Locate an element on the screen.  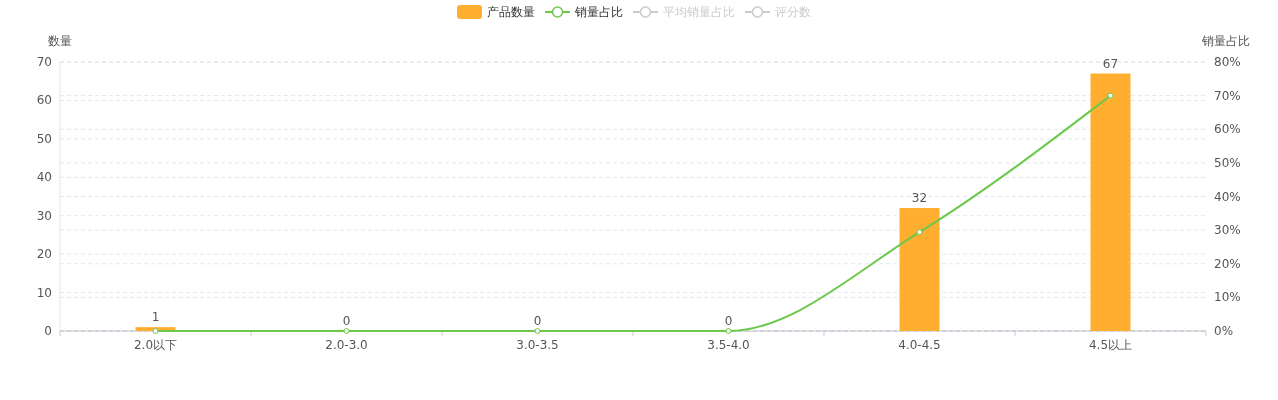
y-tick-label: 30 is located at coordinates (44, 215).